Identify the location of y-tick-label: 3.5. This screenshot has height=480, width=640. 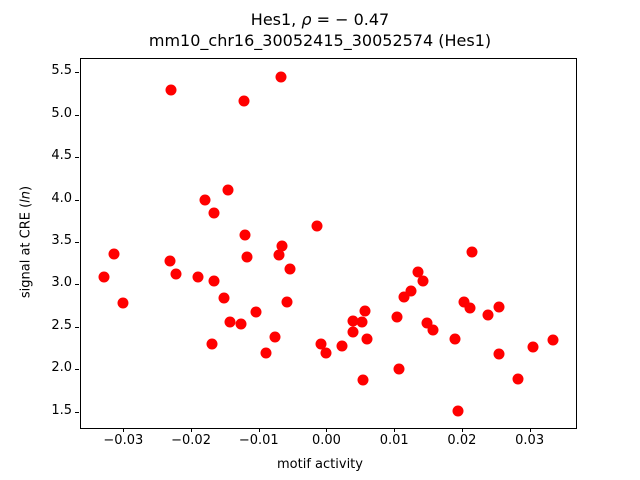
(61, 241).